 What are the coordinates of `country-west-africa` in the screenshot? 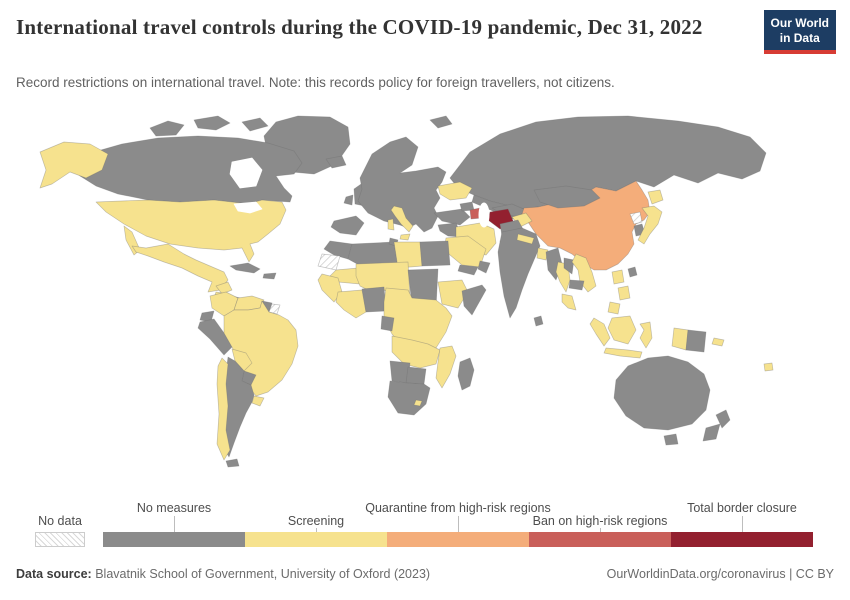 It's located at (351, 304).